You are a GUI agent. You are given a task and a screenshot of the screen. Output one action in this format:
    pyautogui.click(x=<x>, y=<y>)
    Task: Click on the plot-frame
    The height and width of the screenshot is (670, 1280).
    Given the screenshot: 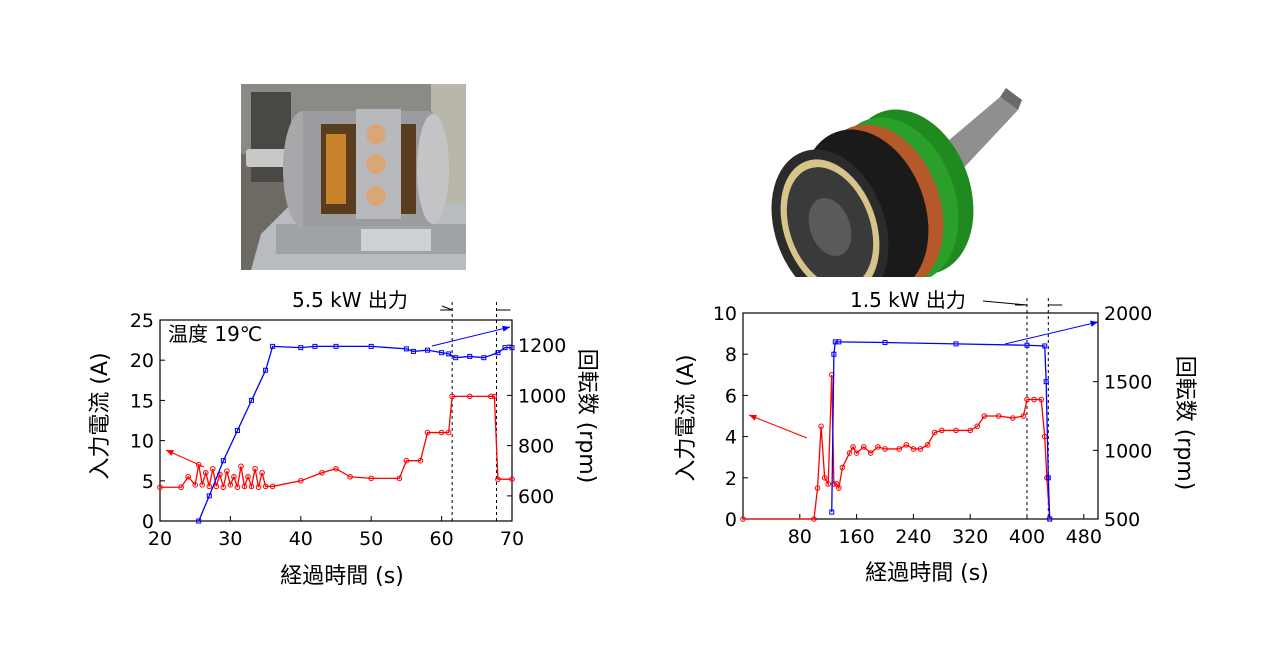 What is the action you would take?
    pyautogui.click(x=336, y=420)
    